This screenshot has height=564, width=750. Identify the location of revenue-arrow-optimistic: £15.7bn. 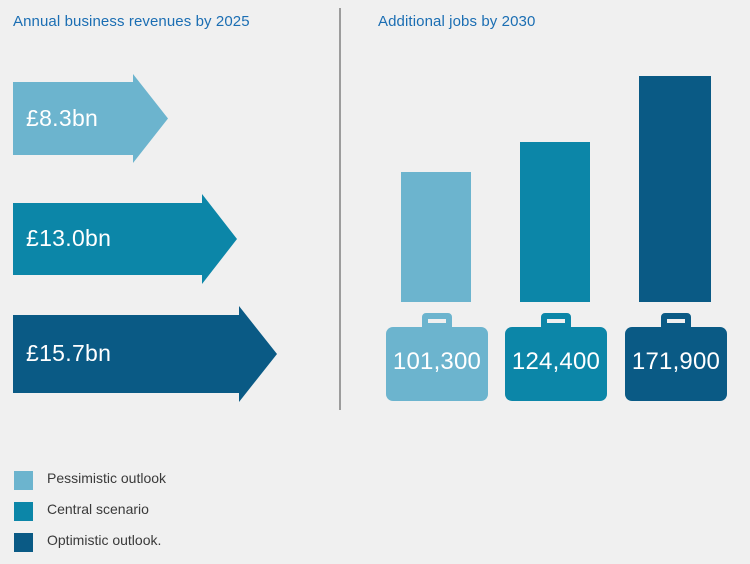
(145, 354).